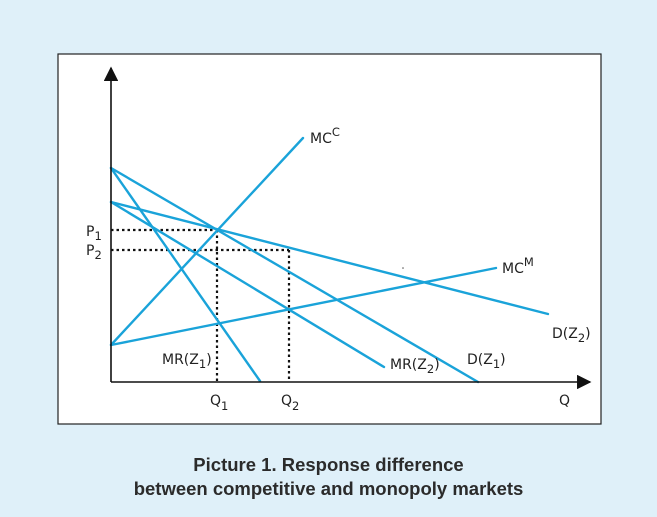 This screenshot has height=517, width=657. What do you see at coordinates (486, 361) in the screenshot?
I see `d-z1-label: D(Z1)` at bounding box center [486, 361].